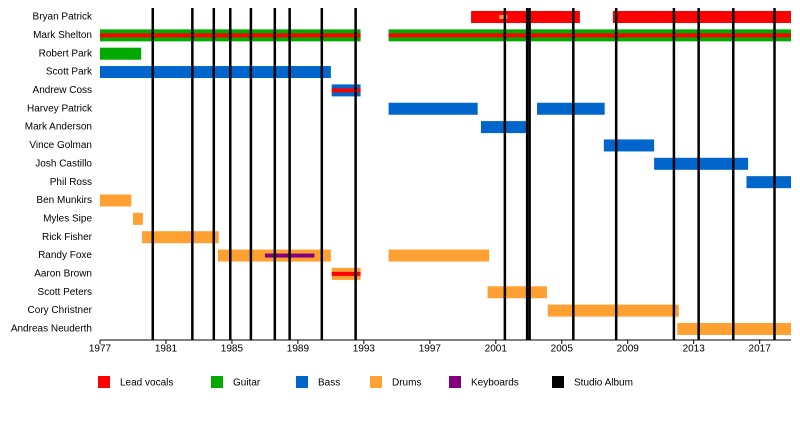 Image resolution: width=800 pixels, height=438 pixels. I want to click on member-label: Mark Shelton, so click(62, 35).